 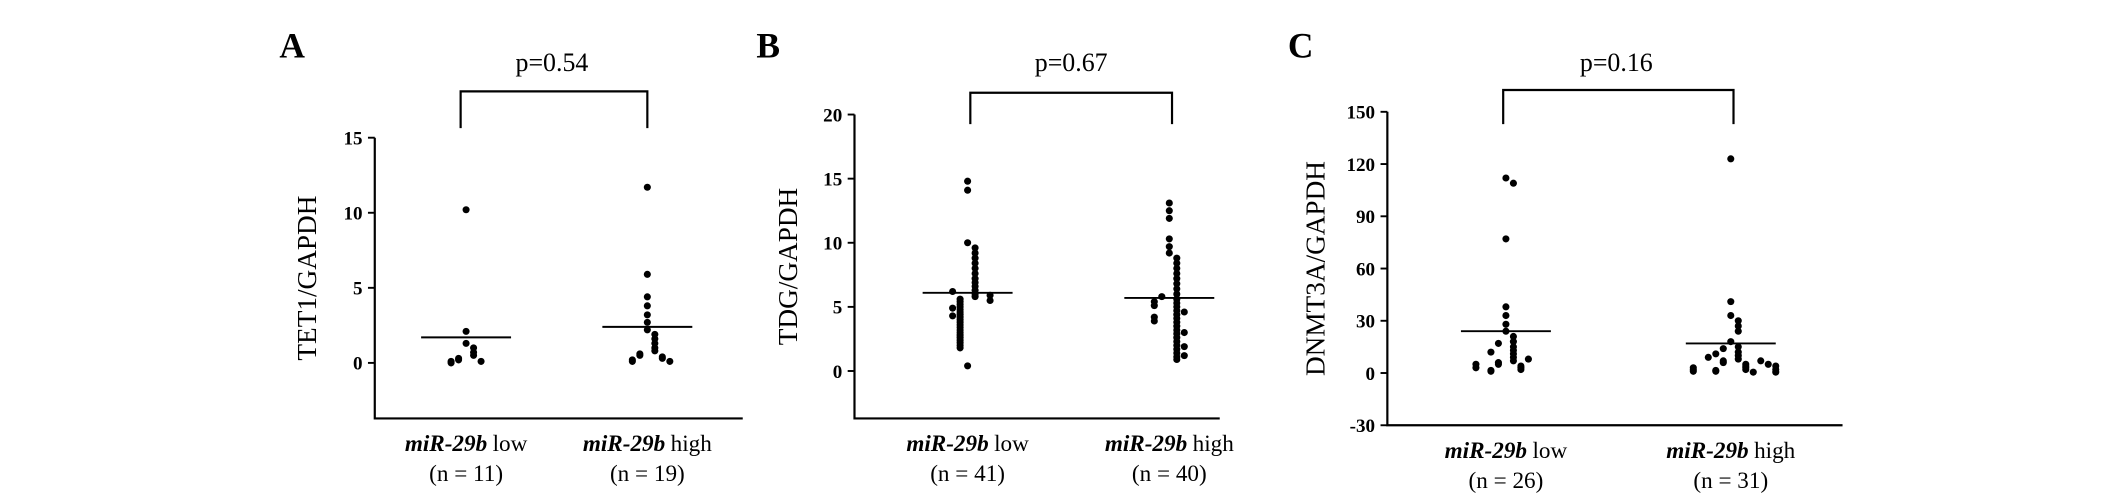 What do you see at coordinates (352, 214) in the screenshot?
I see `y-tick-label: 10` at bounding box center [352, 214].